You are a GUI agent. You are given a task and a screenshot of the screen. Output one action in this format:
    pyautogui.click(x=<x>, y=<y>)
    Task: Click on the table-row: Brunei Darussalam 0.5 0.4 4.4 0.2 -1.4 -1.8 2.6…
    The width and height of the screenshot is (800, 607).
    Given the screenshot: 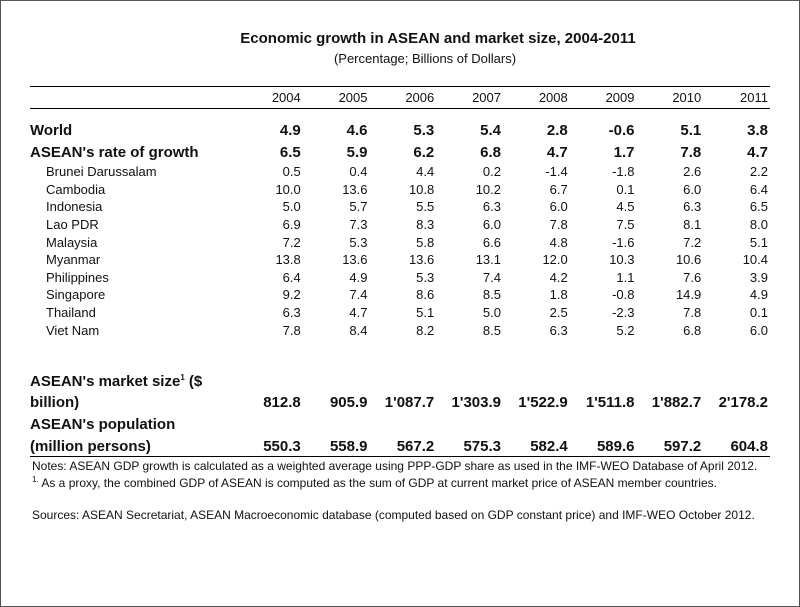 What is the action you would take?
    pyautogui.click(x=400, y=172)
    